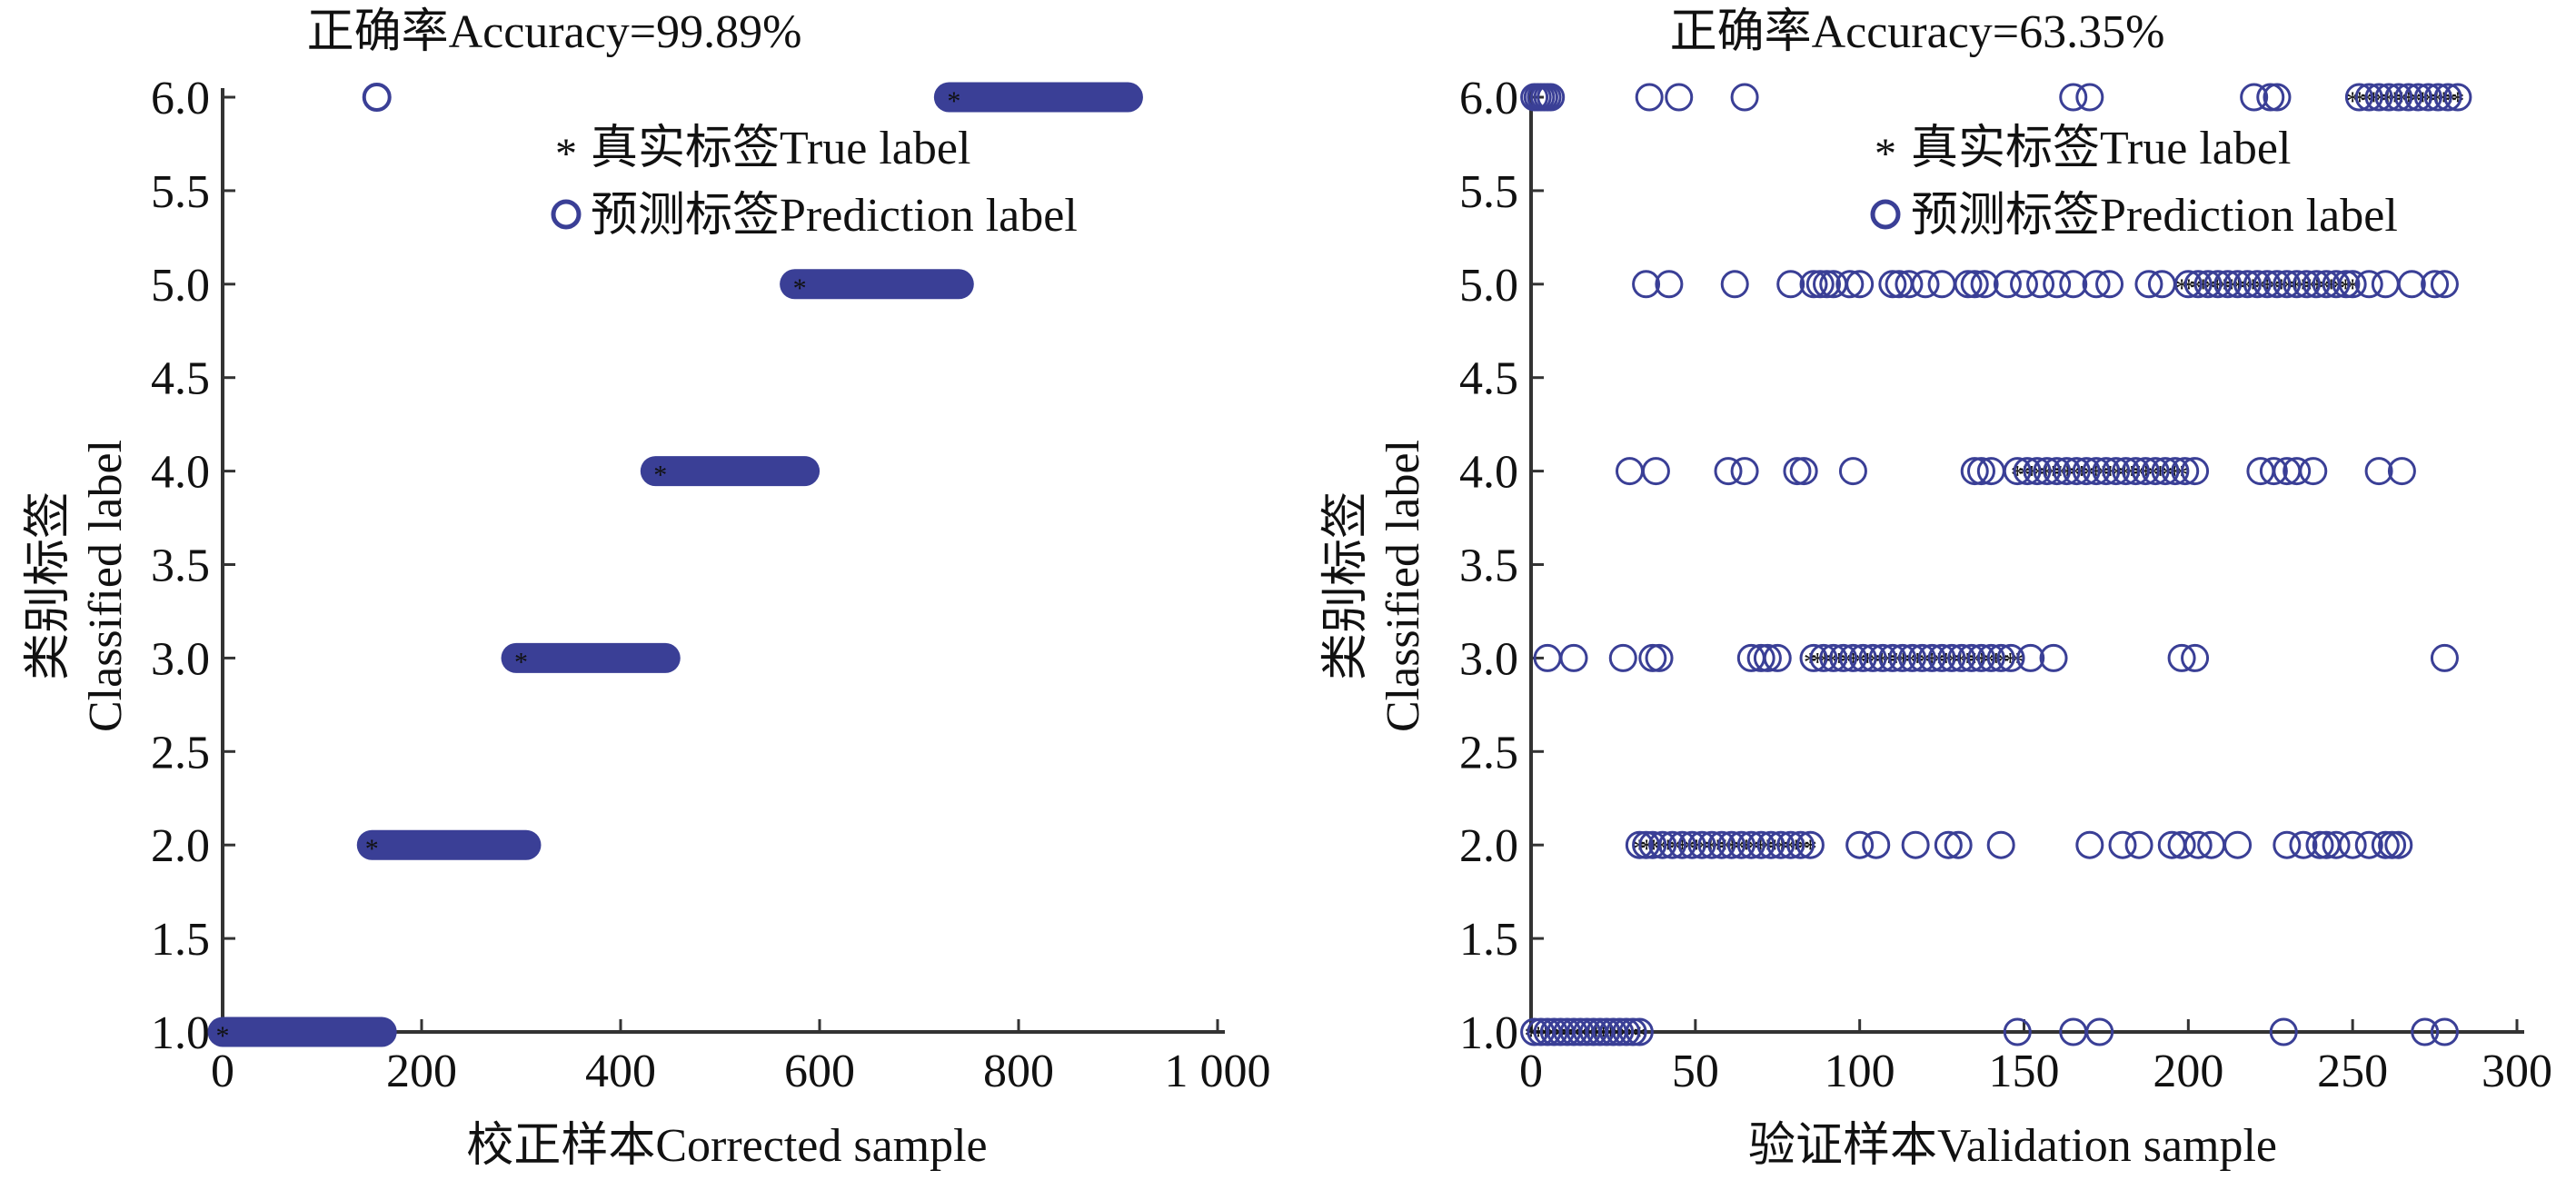  Describe the element at coordinates (1489, 940) in the screenshot. I see `y-tick-label: 1.5` at that location.